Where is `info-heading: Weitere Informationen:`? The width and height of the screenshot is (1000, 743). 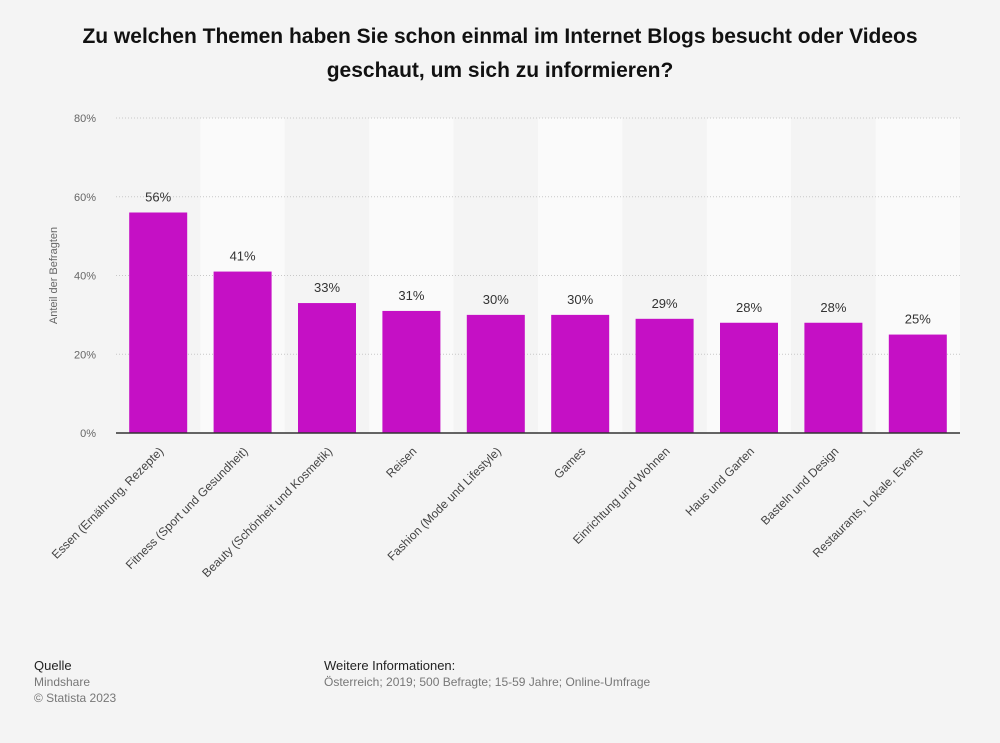
info-heading: Weitere Informationen: is located at coordinates (390, 665).